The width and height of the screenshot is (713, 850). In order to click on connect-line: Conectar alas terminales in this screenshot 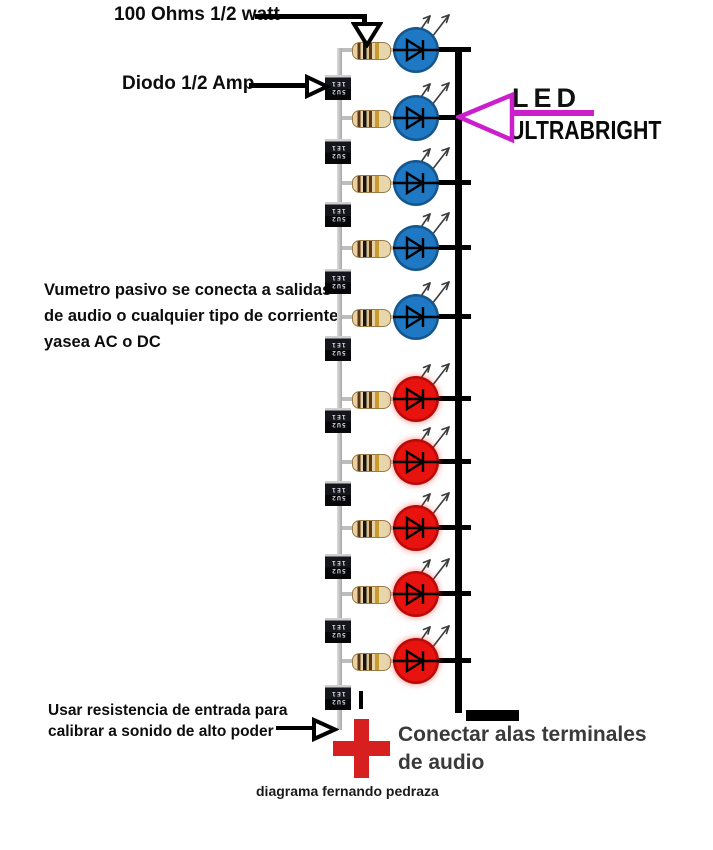, I will do `click(522, 734)`.